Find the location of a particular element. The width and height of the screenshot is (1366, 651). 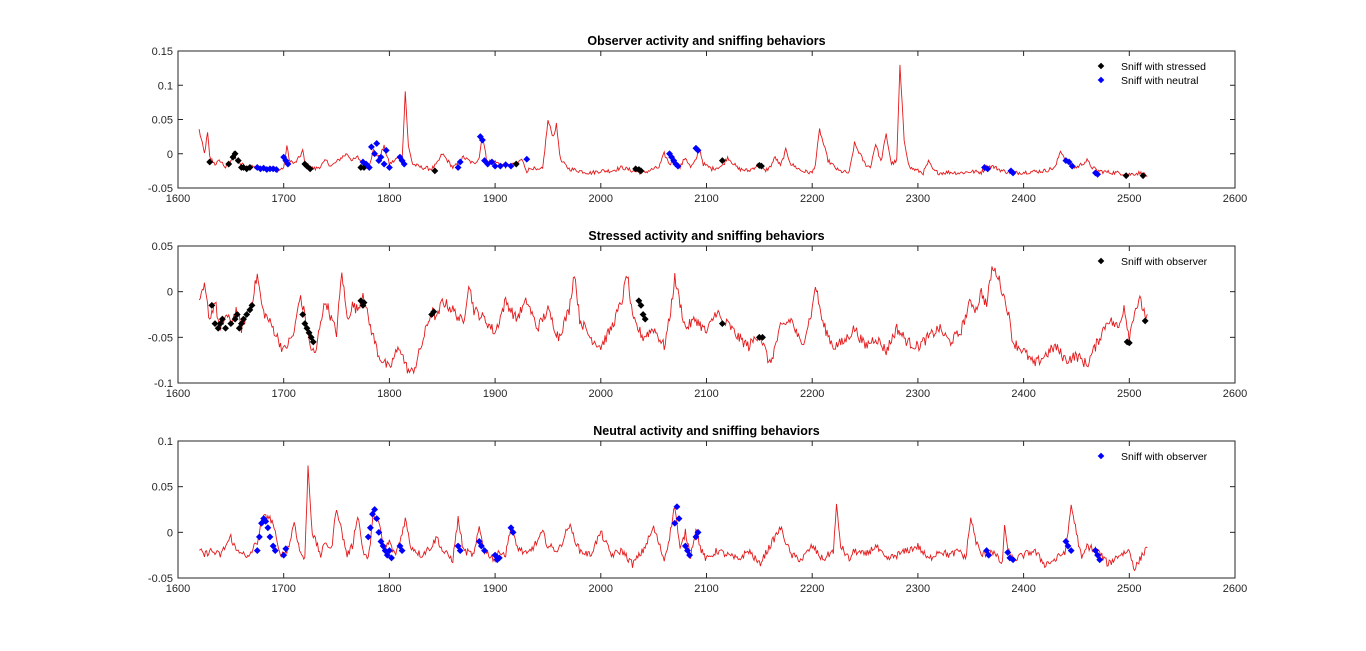

subplot-observer-xtick-label: 2600 is located at coordinates (1235, 199).